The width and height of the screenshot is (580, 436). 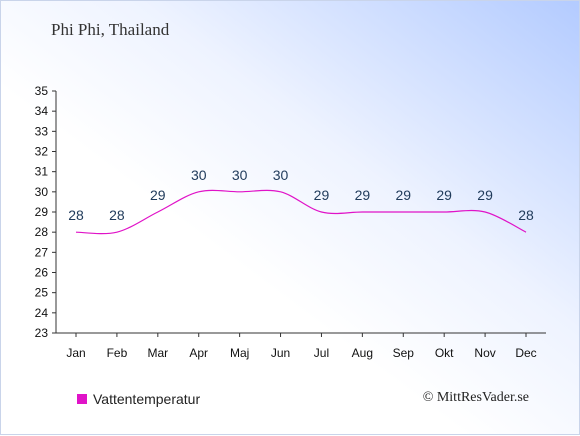 I want to click on x-tick-label: Dec, so click(x=525, y=353).